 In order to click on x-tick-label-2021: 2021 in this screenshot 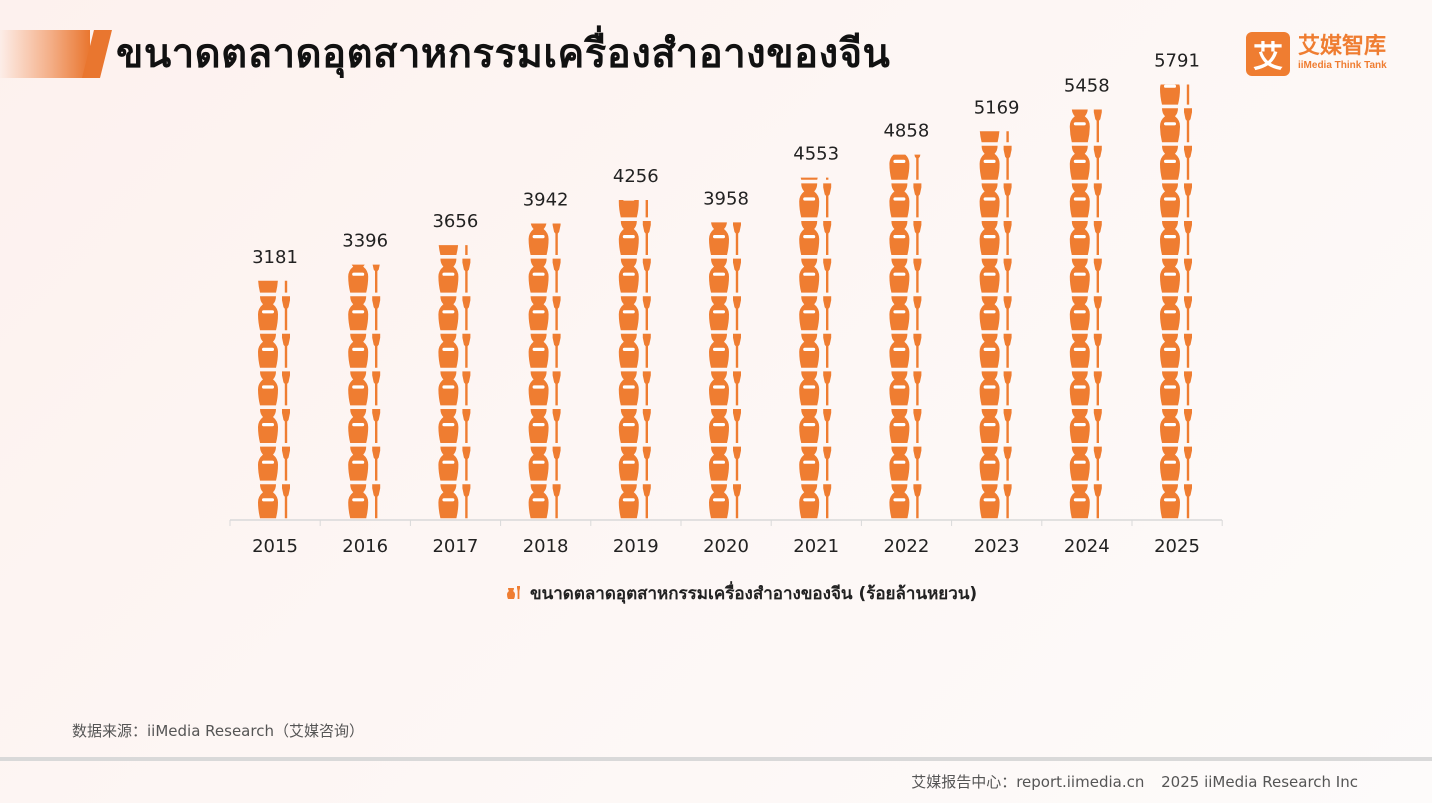, I will do `click(816, 546)`.